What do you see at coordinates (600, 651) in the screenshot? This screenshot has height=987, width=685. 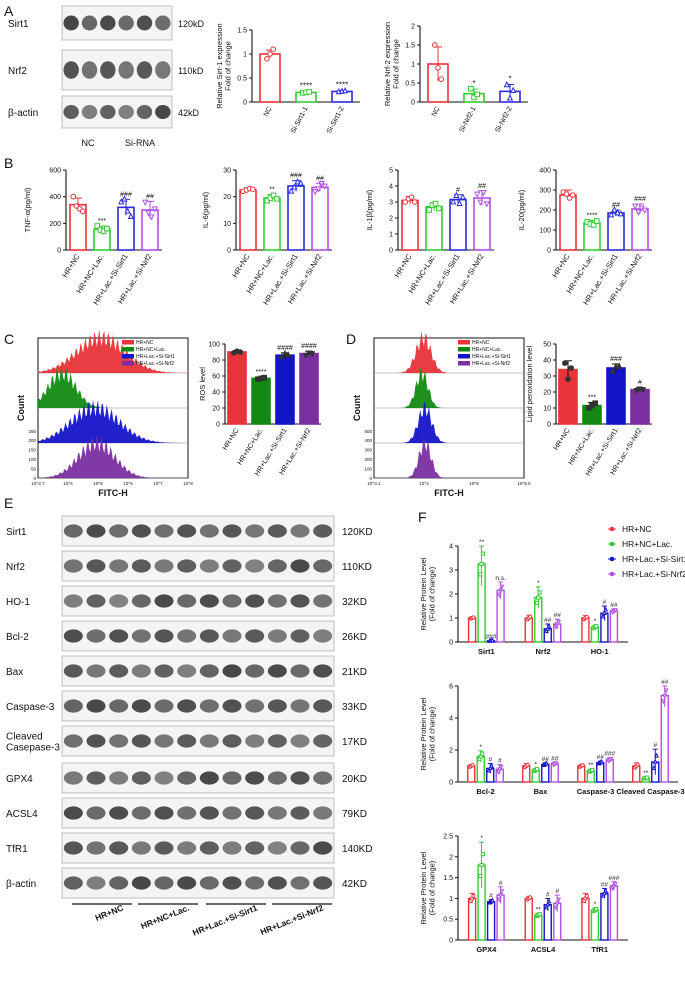 I see `x-tick-label-ho-1: HO-1` at bounding box center [600, 651].